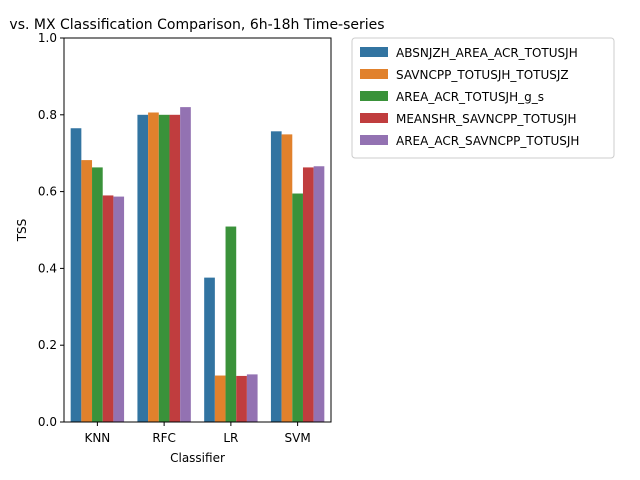 Image resolution: width=640 pixels, height=480 pixels. What do you see at coordinates (298, 438) in the screenshot?
I see `x-tick-label-svm: SVM` at bounding box center [298, 438].